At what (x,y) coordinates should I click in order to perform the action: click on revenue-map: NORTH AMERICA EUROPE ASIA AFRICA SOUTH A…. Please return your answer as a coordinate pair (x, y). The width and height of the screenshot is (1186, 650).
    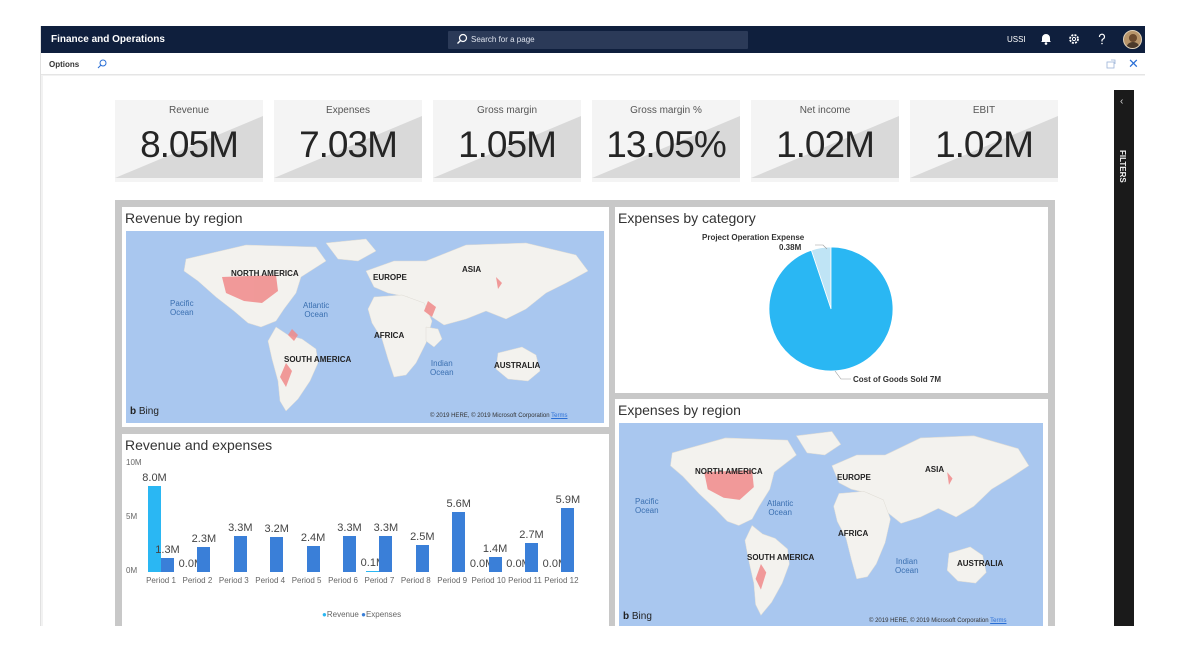
    Looking at the image, I should click on (365, 327).